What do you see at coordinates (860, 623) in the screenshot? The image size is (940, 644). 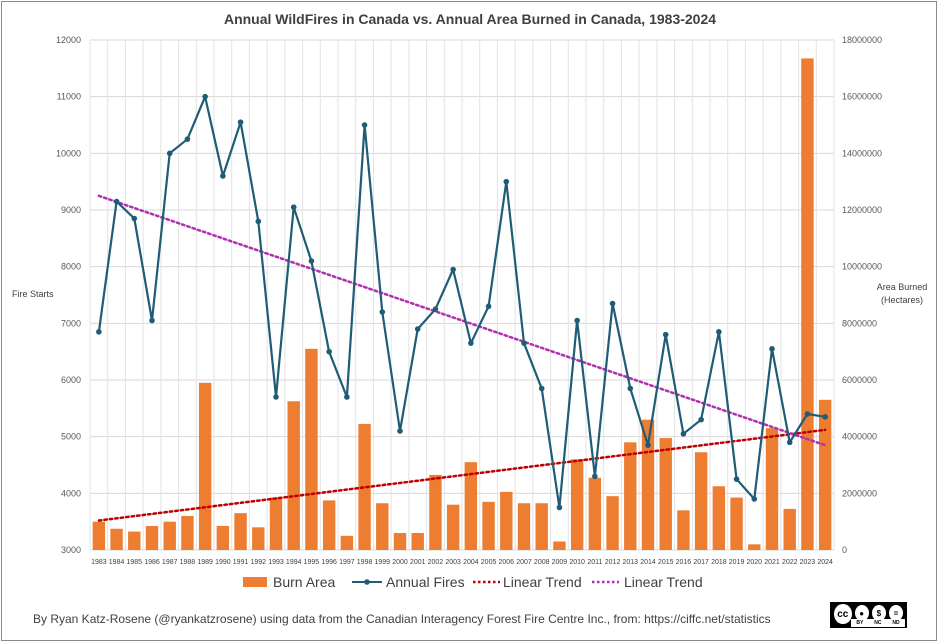 I see `cc-by-label: BY` at bounding box center [860, 623].